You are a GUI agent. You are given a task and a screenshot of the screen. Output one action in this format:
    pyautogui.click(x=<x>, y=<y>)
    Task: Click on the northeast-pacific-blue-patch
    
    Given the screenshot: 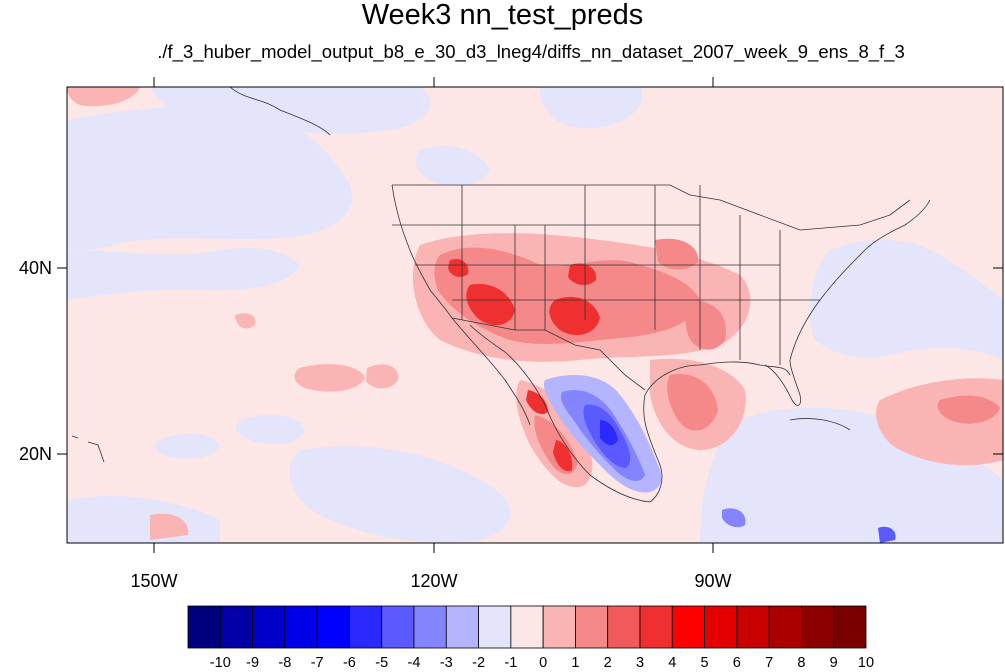 What is the action you would take?
    pyautogui.click(x=452, y=166)
    